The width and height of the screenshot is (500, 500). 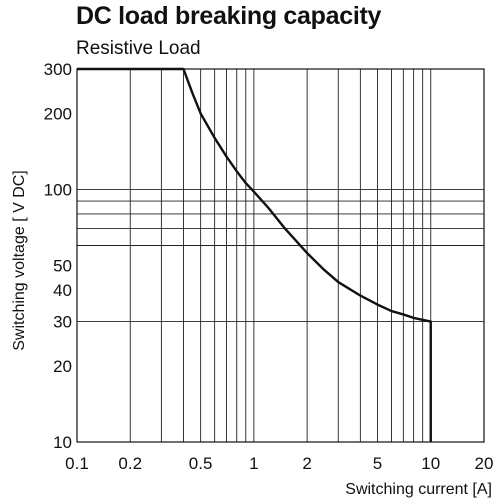 What do you see at coordinates (58, 69) in the screenshot?
I see `y-tick-label: 300` at bounding box center [58, 69].